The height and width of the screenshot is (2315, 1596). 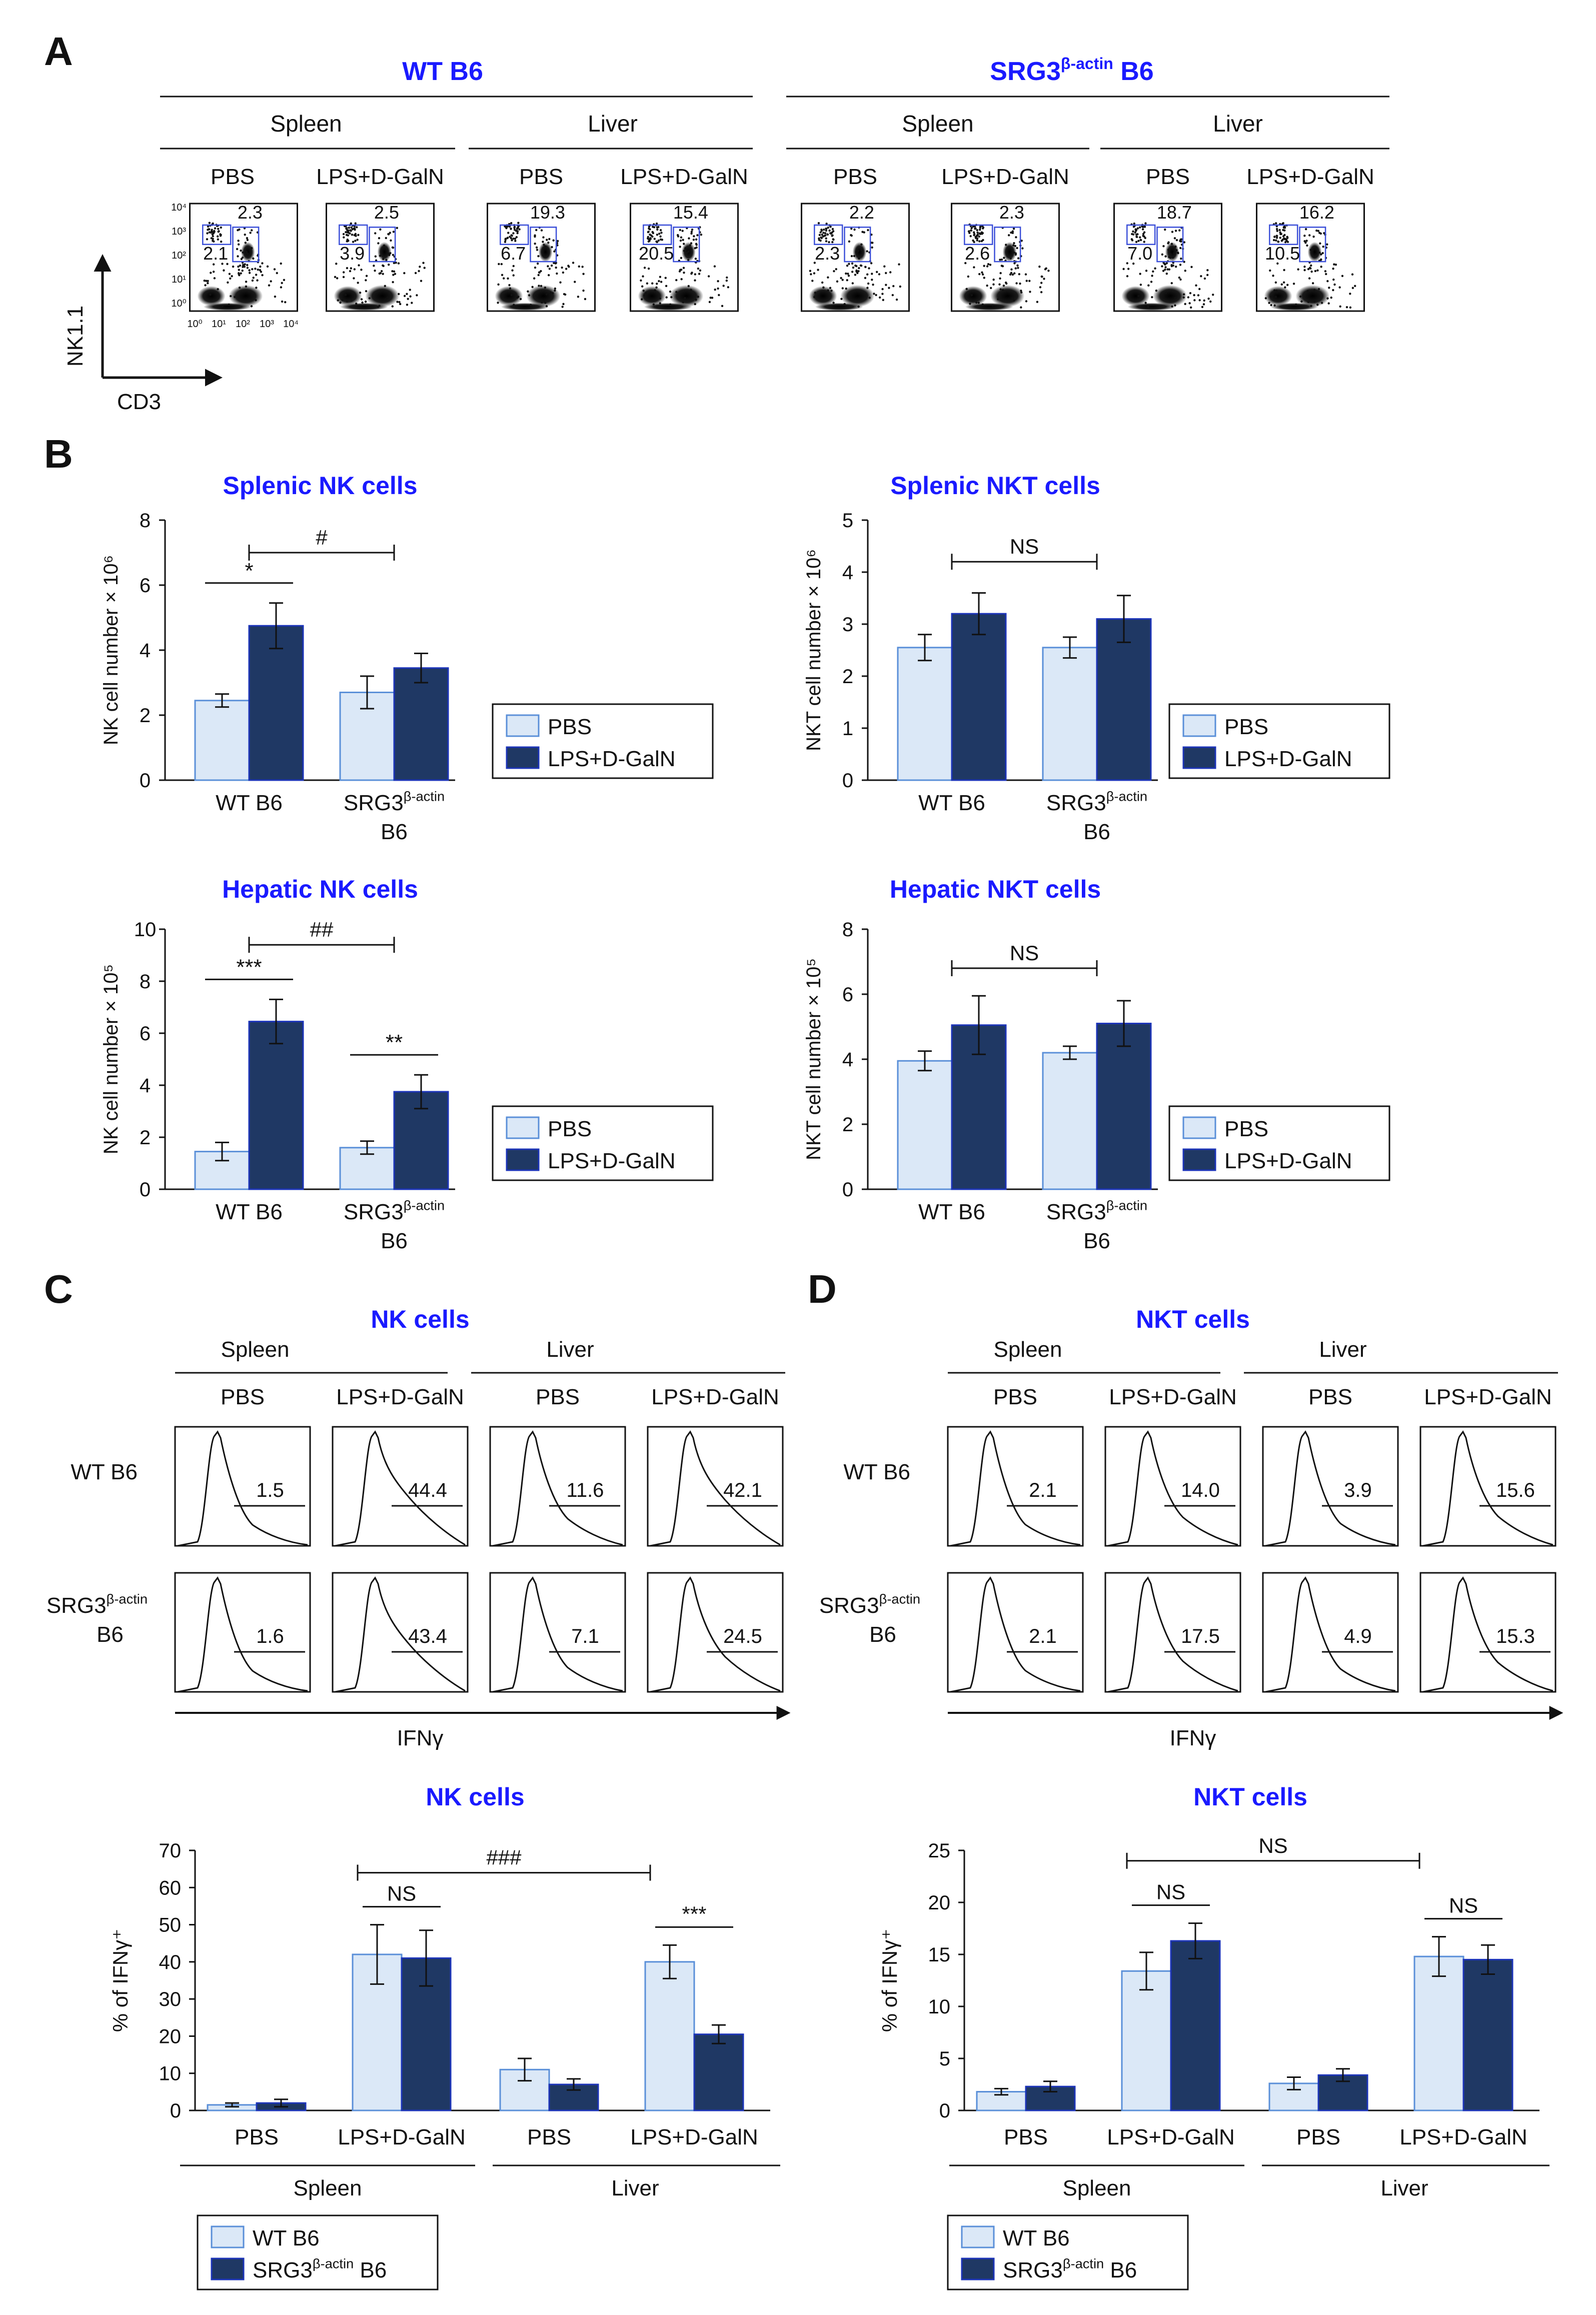 I want to click on histogram: 14.0, so click(x=1172, y=1487).